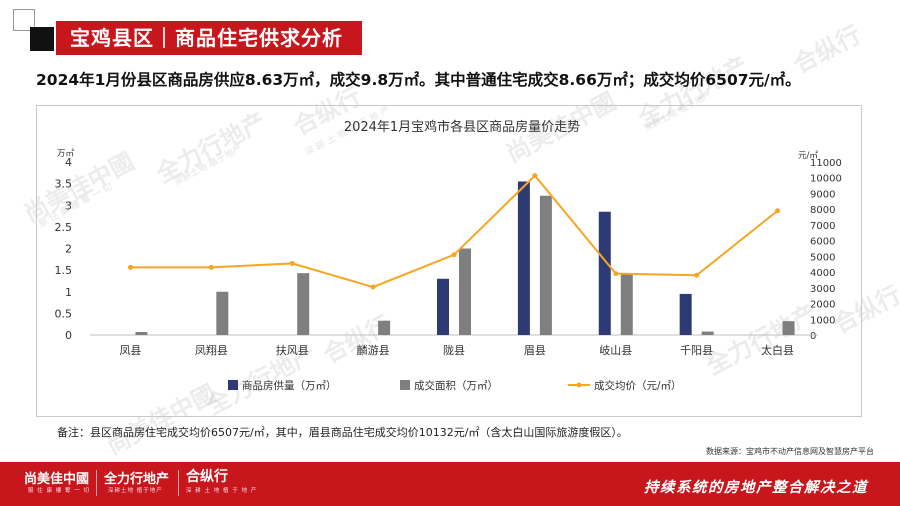  I want to click on footer-slogan: 持续系统的房地产整合解决之道, so click(756, 488).